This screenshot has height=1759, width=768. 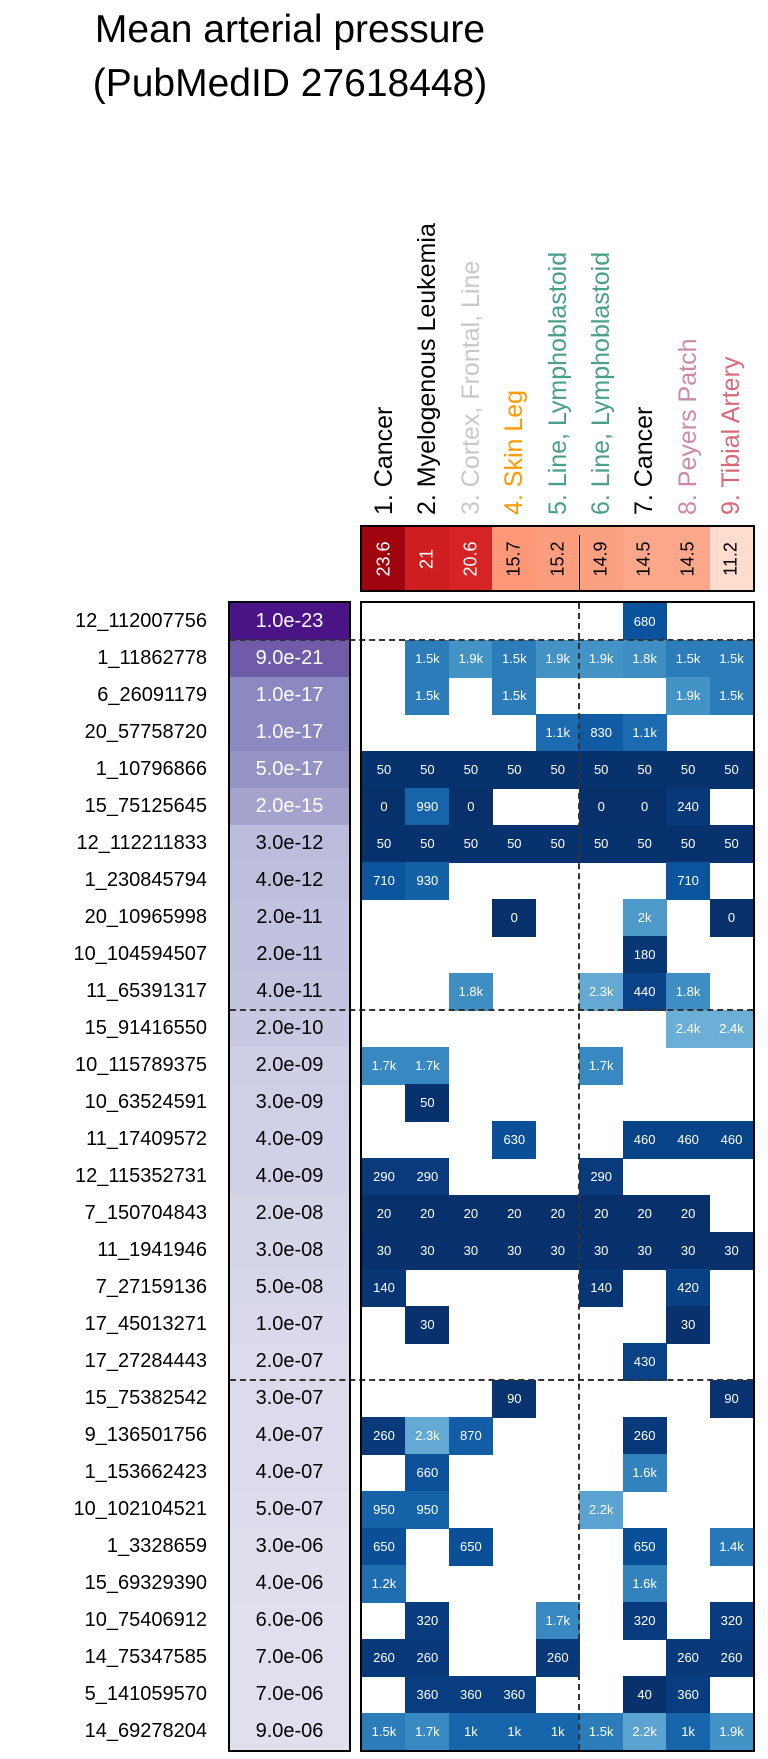 What do you see at coordinates (145, 1731) in the screenshot?
I see `row-label-snp: 14_69278204` at bounding box center [145, 1731].